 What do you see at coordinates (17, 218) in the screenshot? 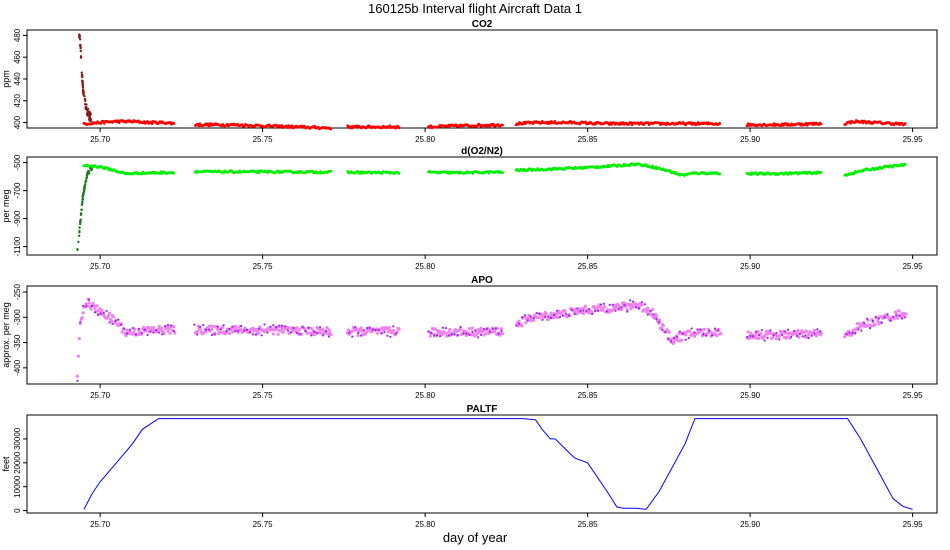
I see `y-tick-label-o2n2: -900` at bounding box center [17, 218].